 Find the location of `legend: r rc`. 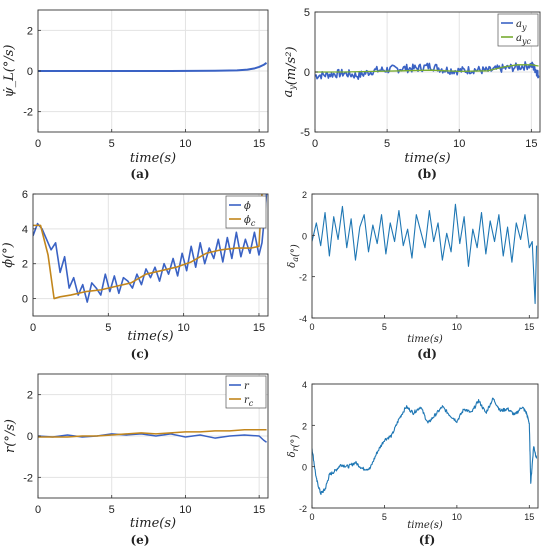

legend: r rc is located at coordinates (246, 392).